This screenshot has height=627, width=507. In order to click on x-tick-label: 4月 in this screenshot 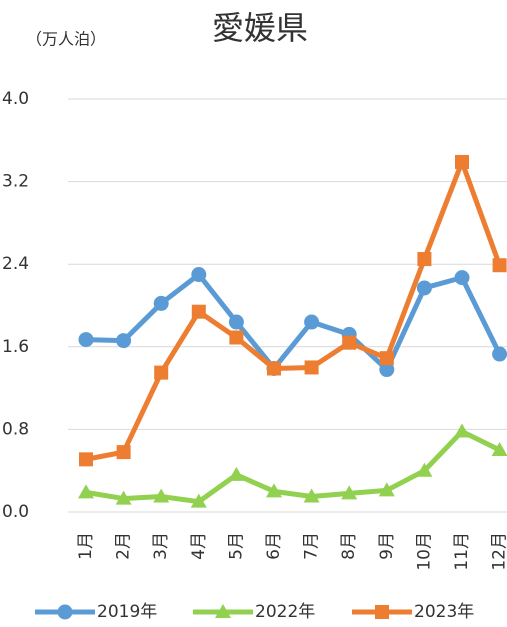, I will do `click(199, 546)`.